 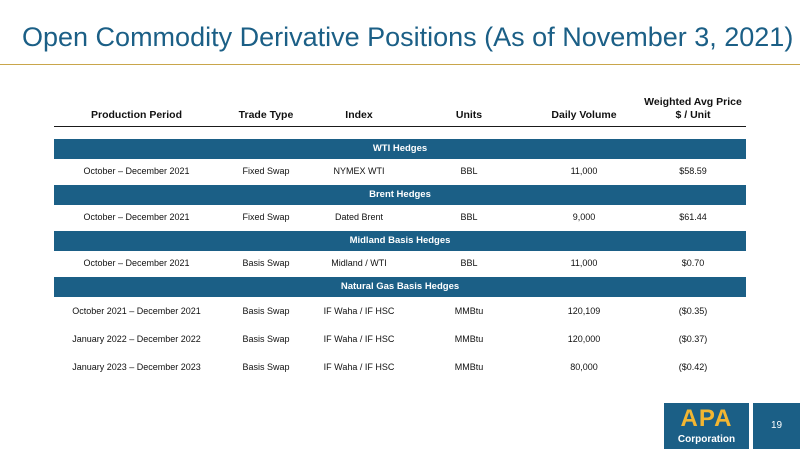 What do you see at coordinates (693, 115) in the screenshot?
I see `header-weighted-avg-price-line2: $ / Unit` at bounding box center [693, 115].